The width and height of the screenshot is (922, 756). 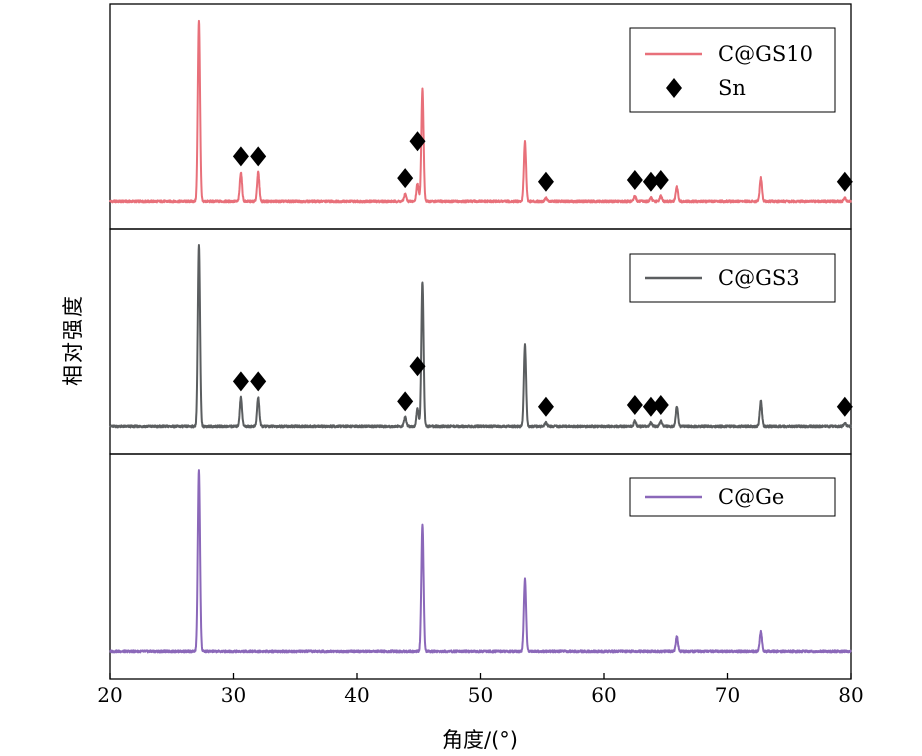 I want to click on x-axis: 20 30 40 50 60 70 80, so click(x=480, y=690).